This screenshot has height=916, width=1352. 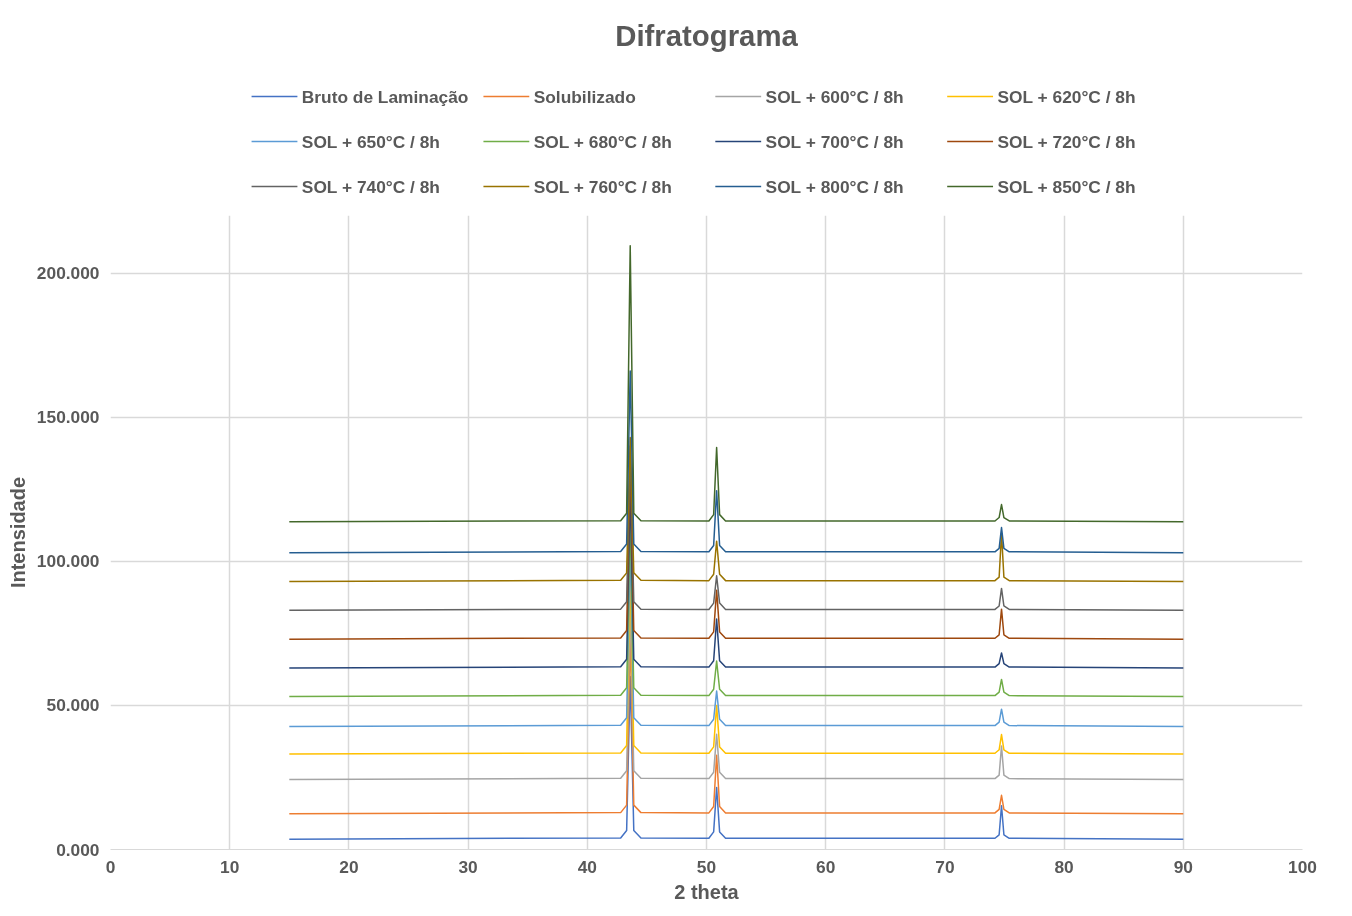 What do you see at coordinates (826, 866) in the screenshot?
I see `x-tick-label: 60` at bounding box center [826, 866].